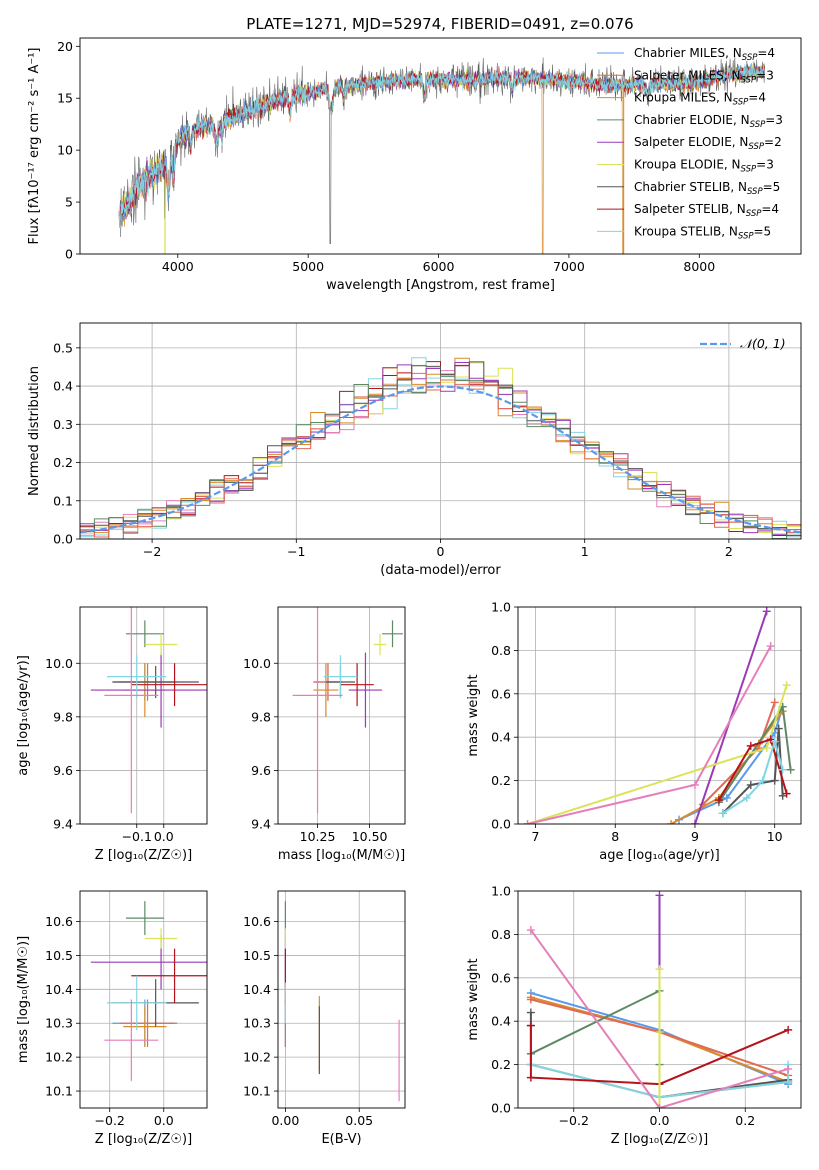 Image resolution: width=819 pixels, height=1170 pixels. Describe the element at coordinates (69, 202) in the screenshot. I see `y-tick-label: 5` at that location.